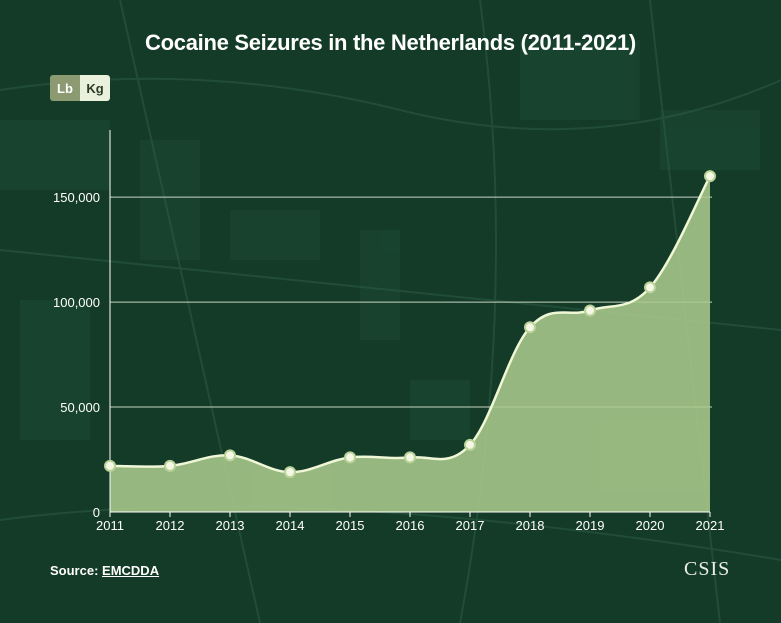  I want to click on source-label: Source:, so click(74, 570).